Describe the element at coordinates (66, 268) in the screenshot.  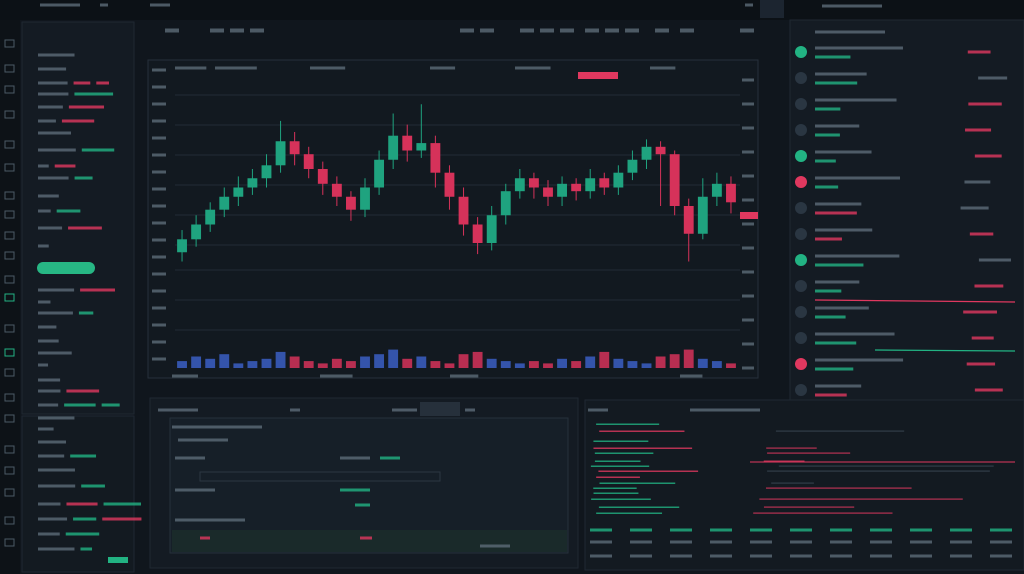
I see `action-button` at that location.